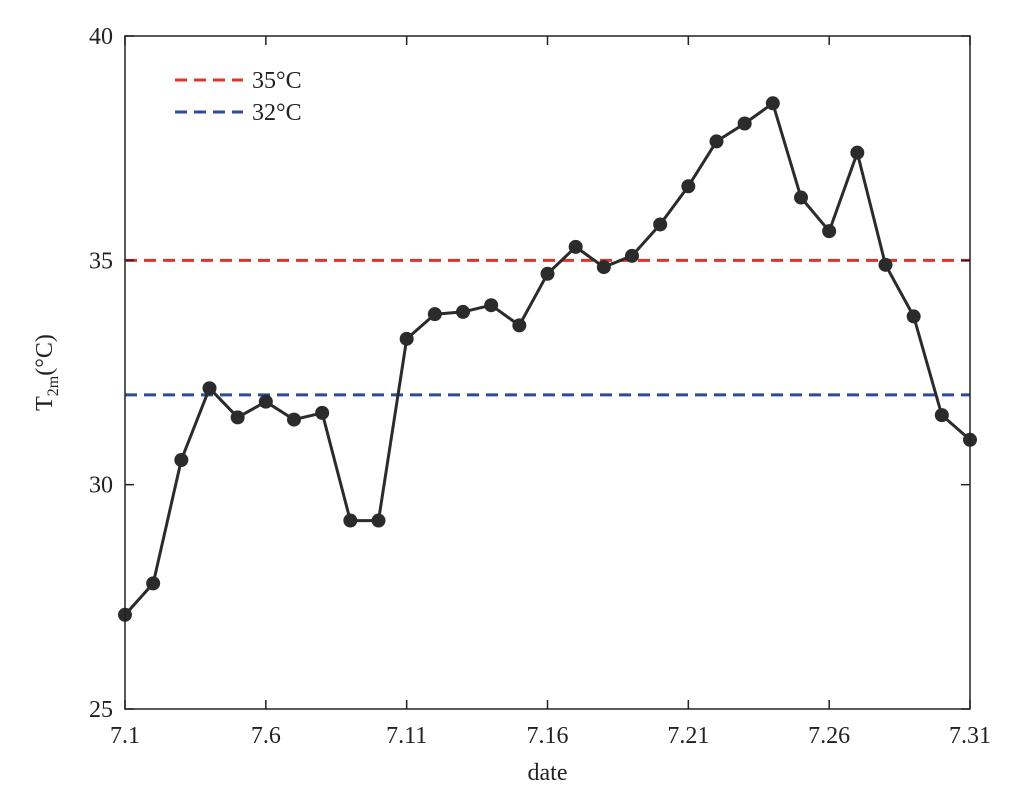 This screenshot has height=802, width=1024. Describe the element at coordinates (101, 486) in the screenshot. I see `y-tick-label: 30` at that location.